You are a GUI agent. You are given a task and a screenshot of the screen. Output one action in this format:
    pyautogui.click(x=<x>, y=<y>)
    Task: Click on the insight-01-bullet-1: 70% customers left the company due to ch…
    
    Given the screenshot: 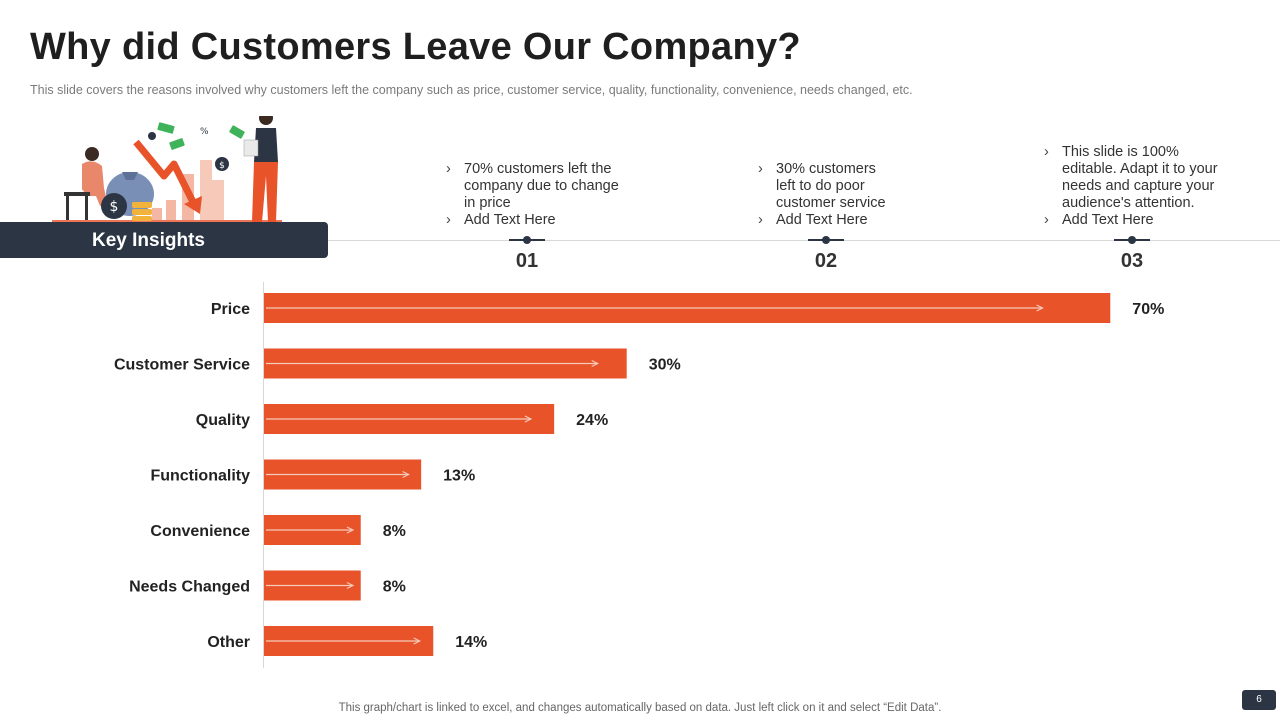 What is the action you would take?
    pyautogui.click(x=536, y=186)
    